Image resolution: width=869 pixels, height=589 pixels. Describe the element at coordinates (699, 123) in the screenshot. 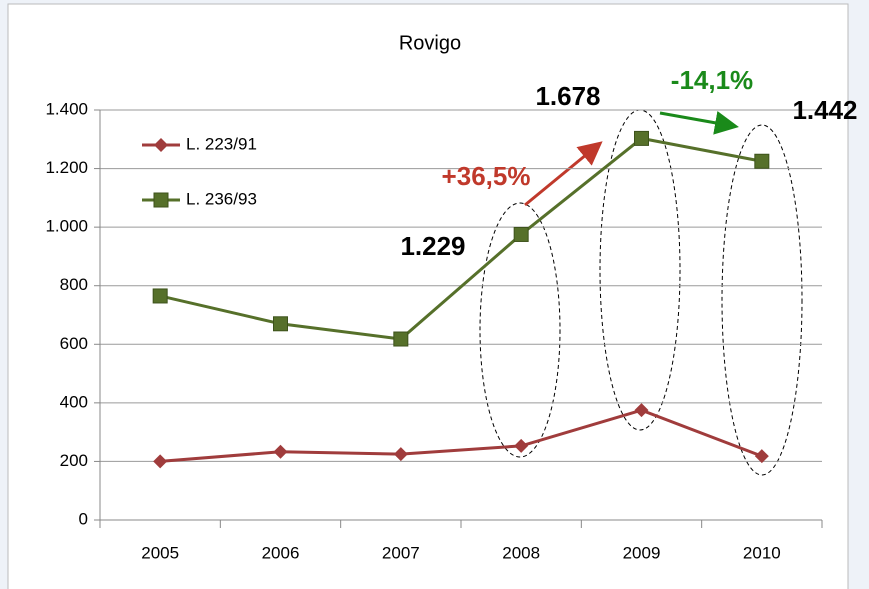

I see `decrease-arrow` at that location.